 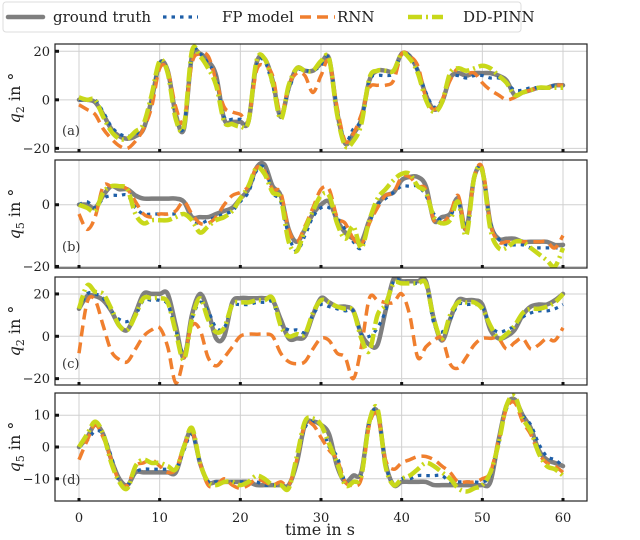 I want to click on legend-item-ground-truth: ground truth, so click(x=78, y=17).